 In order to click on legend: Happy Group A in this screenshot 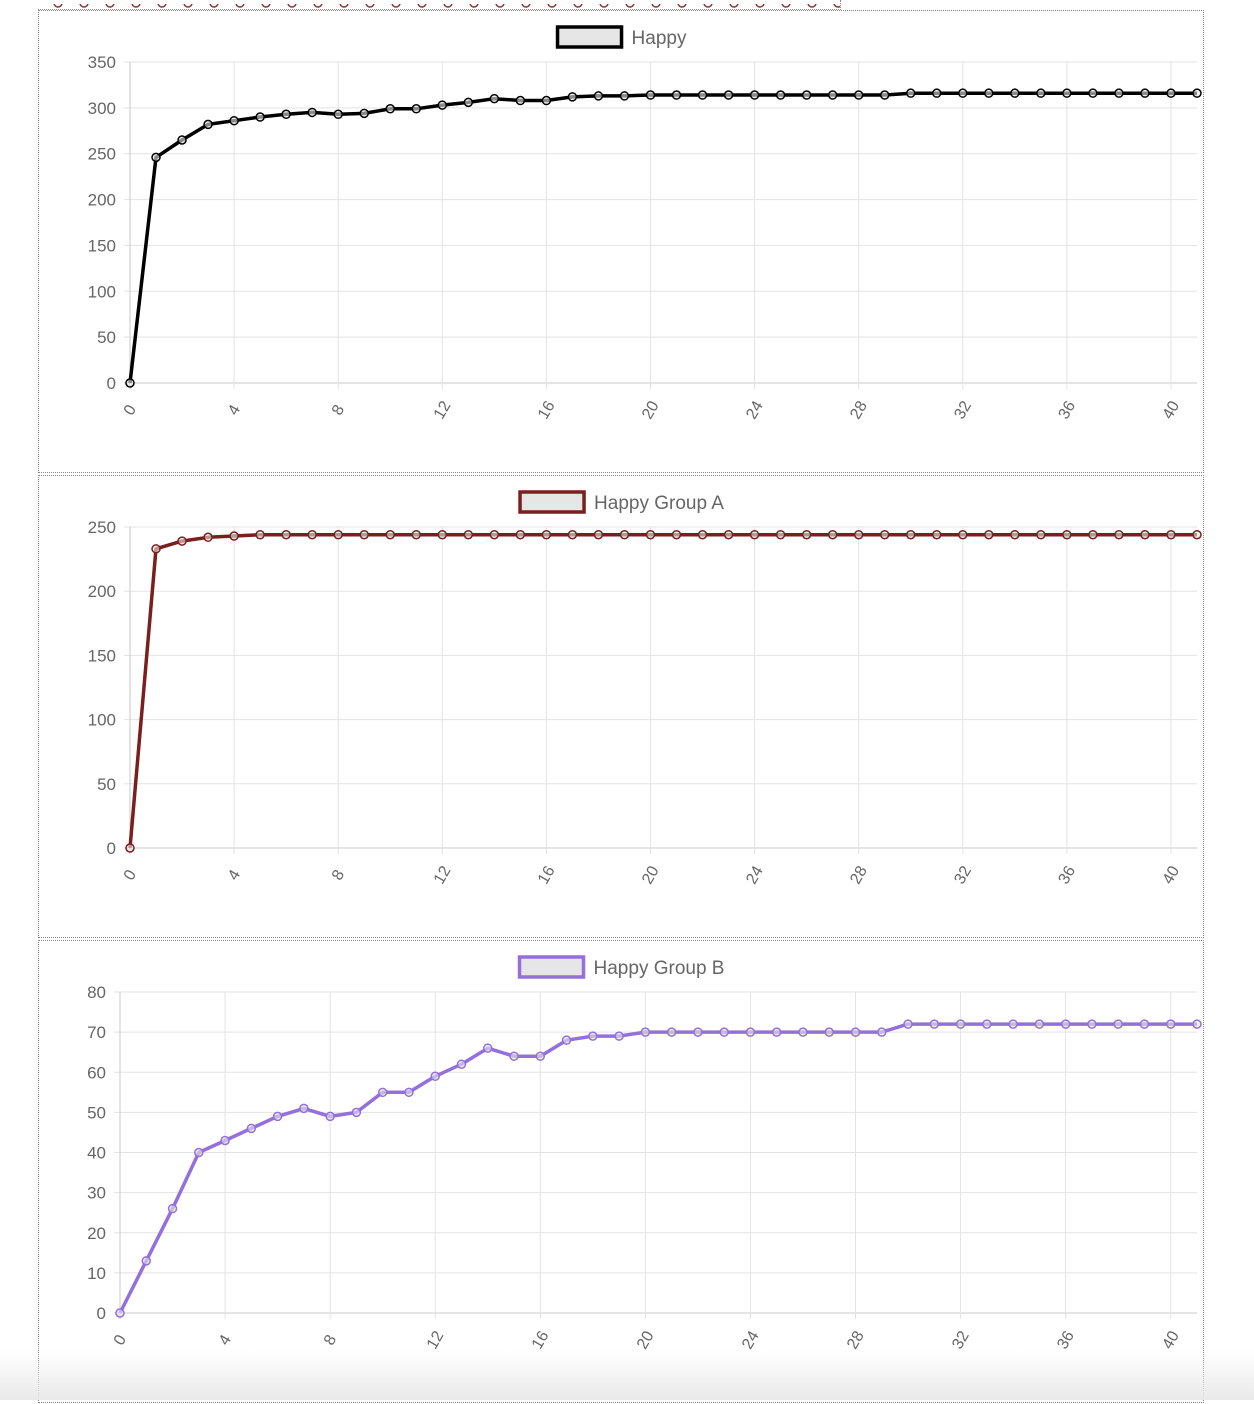, I will do `click(621, 502)`.